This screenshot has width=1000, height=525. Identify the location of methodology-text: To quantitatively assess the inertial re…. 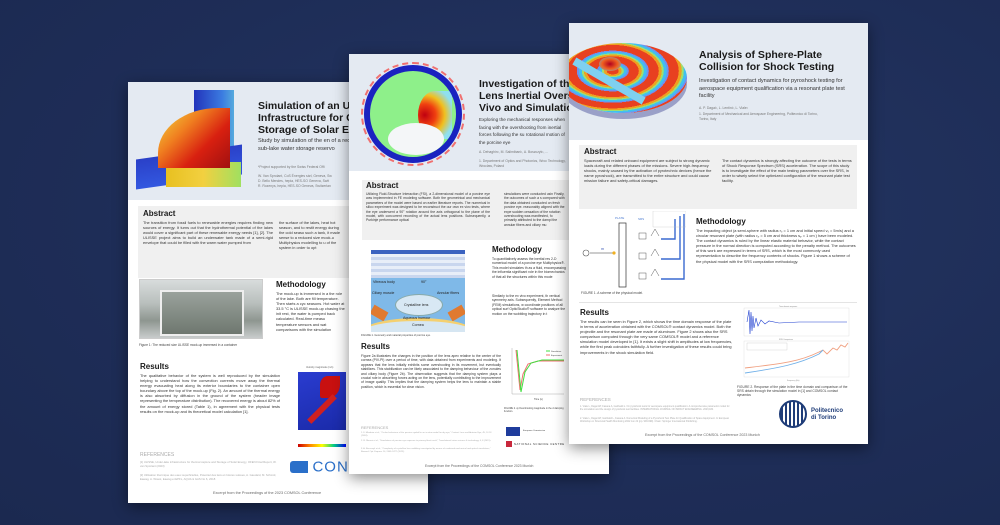
(529, 268).